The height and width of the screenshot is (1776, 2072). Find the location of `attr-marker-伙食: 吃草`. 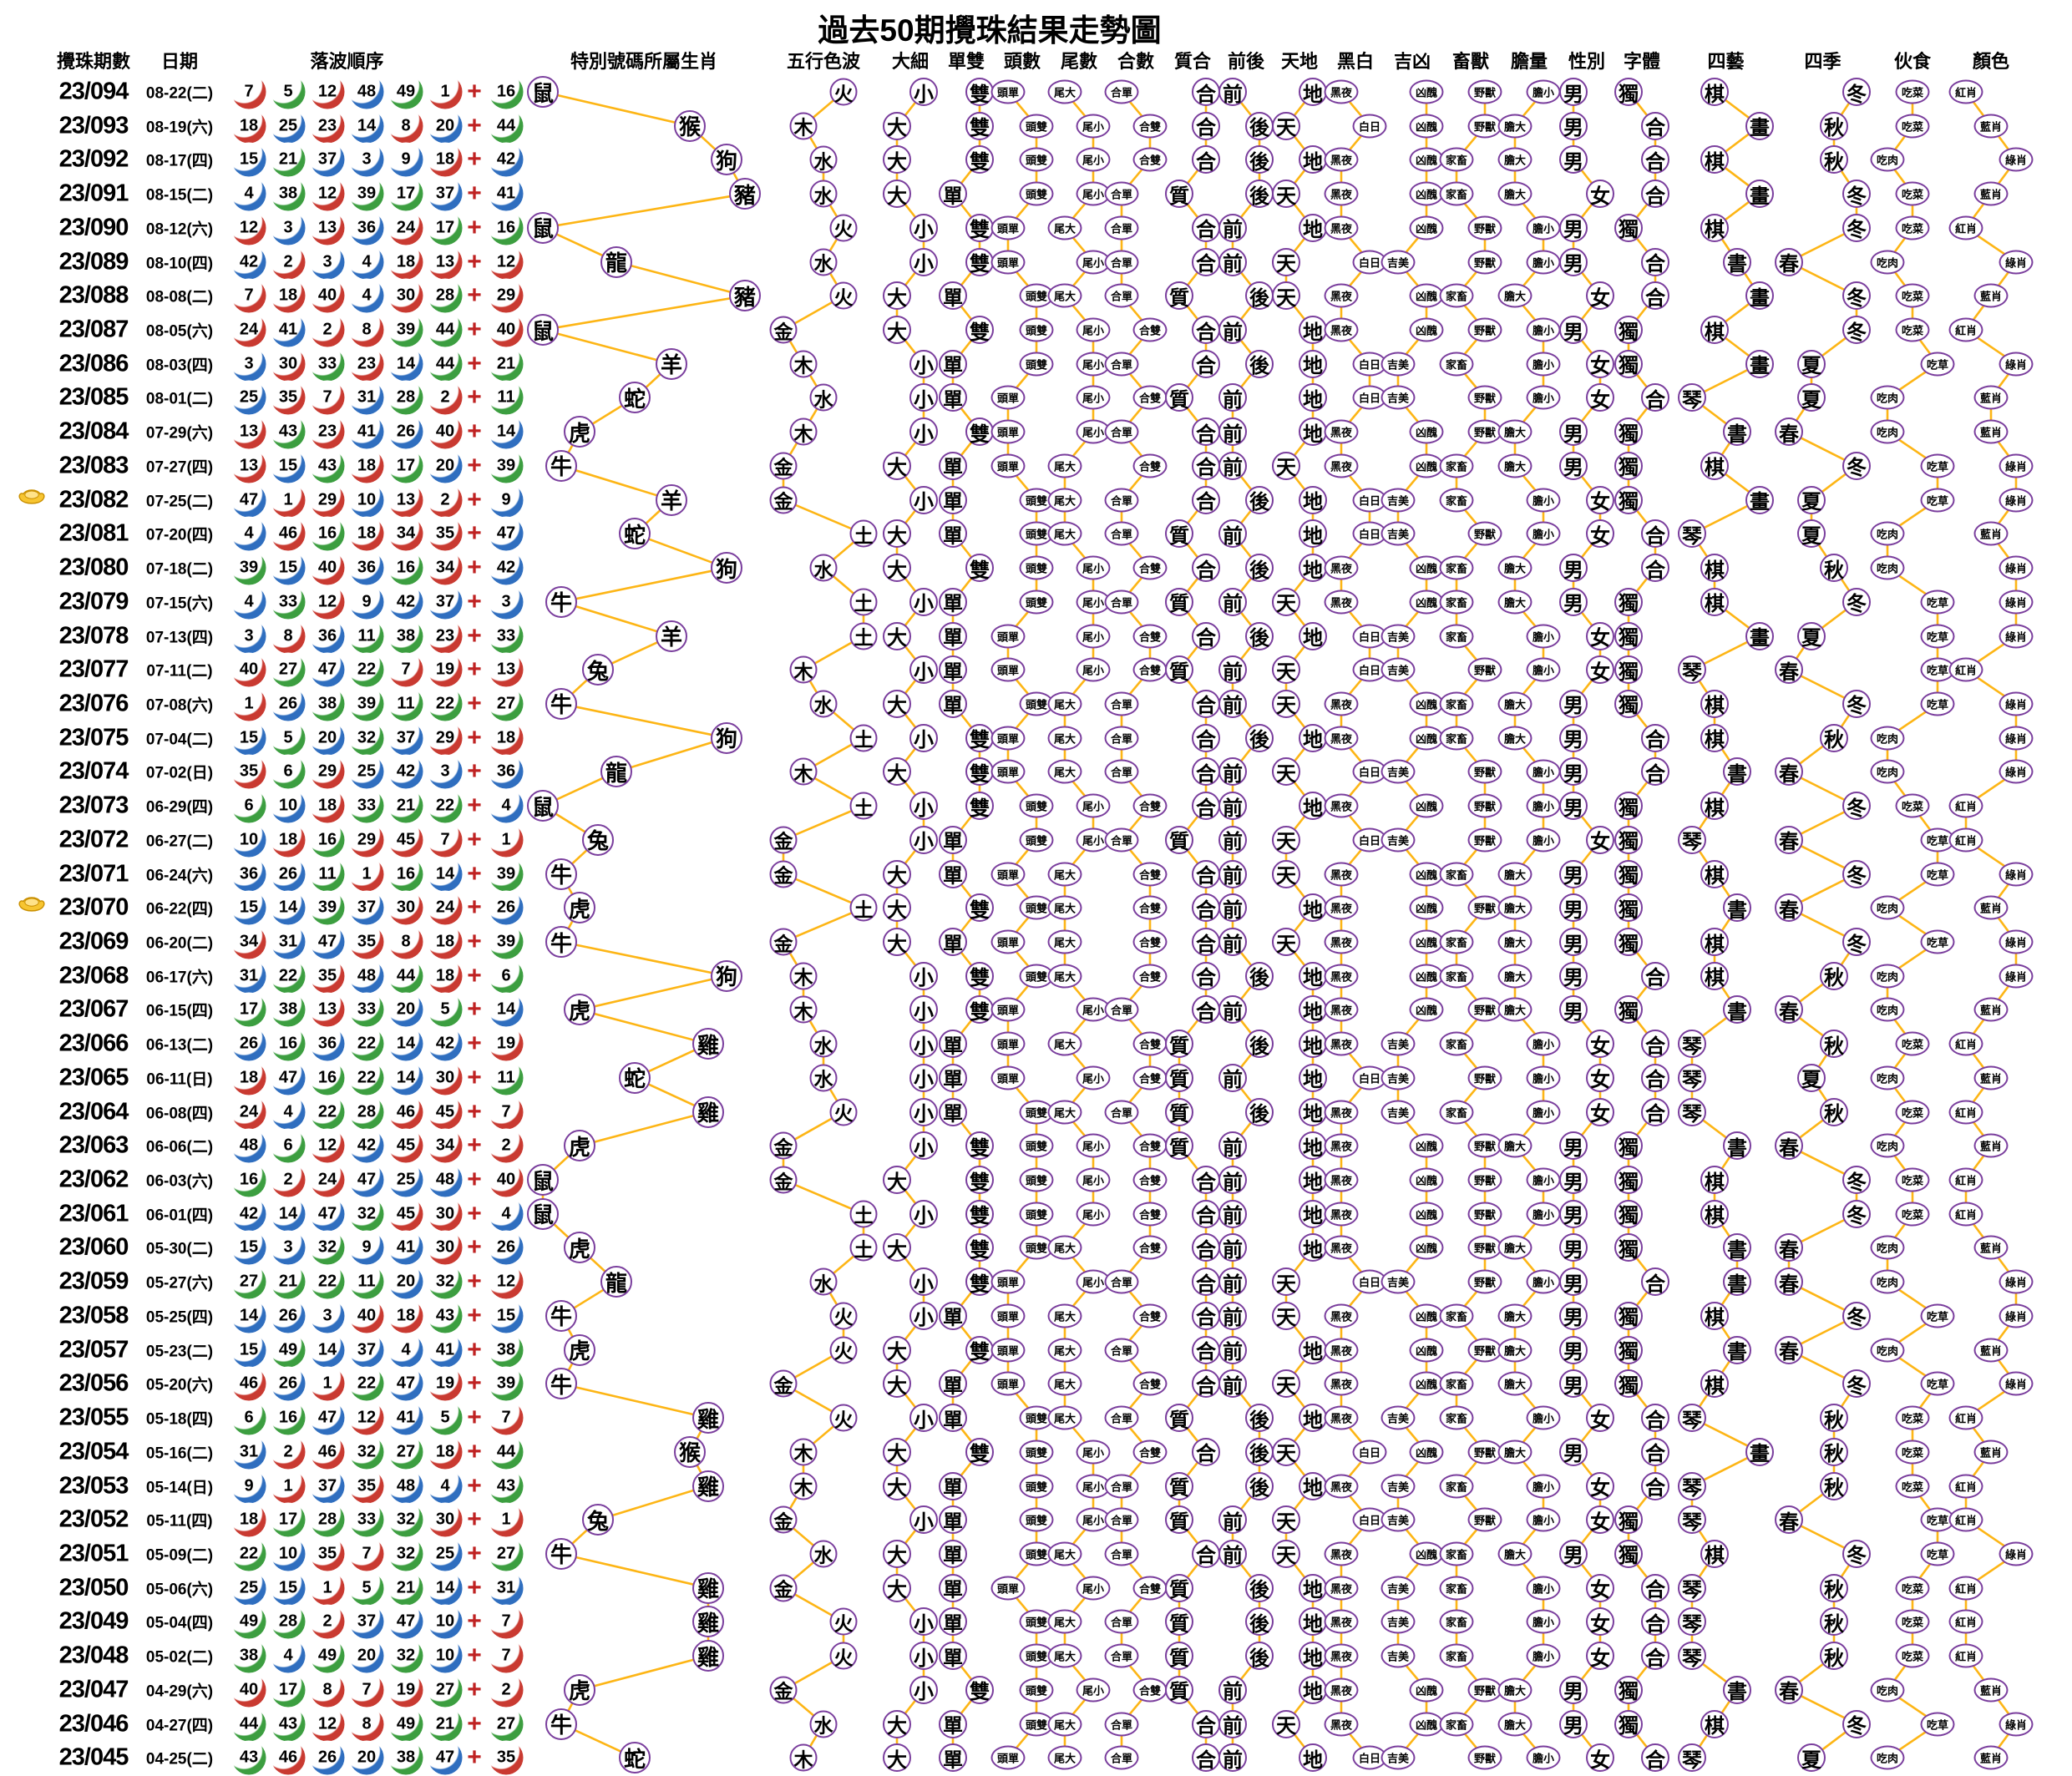

attr-marker-伙食: 吃草 is located at coordinates (1937, 466).